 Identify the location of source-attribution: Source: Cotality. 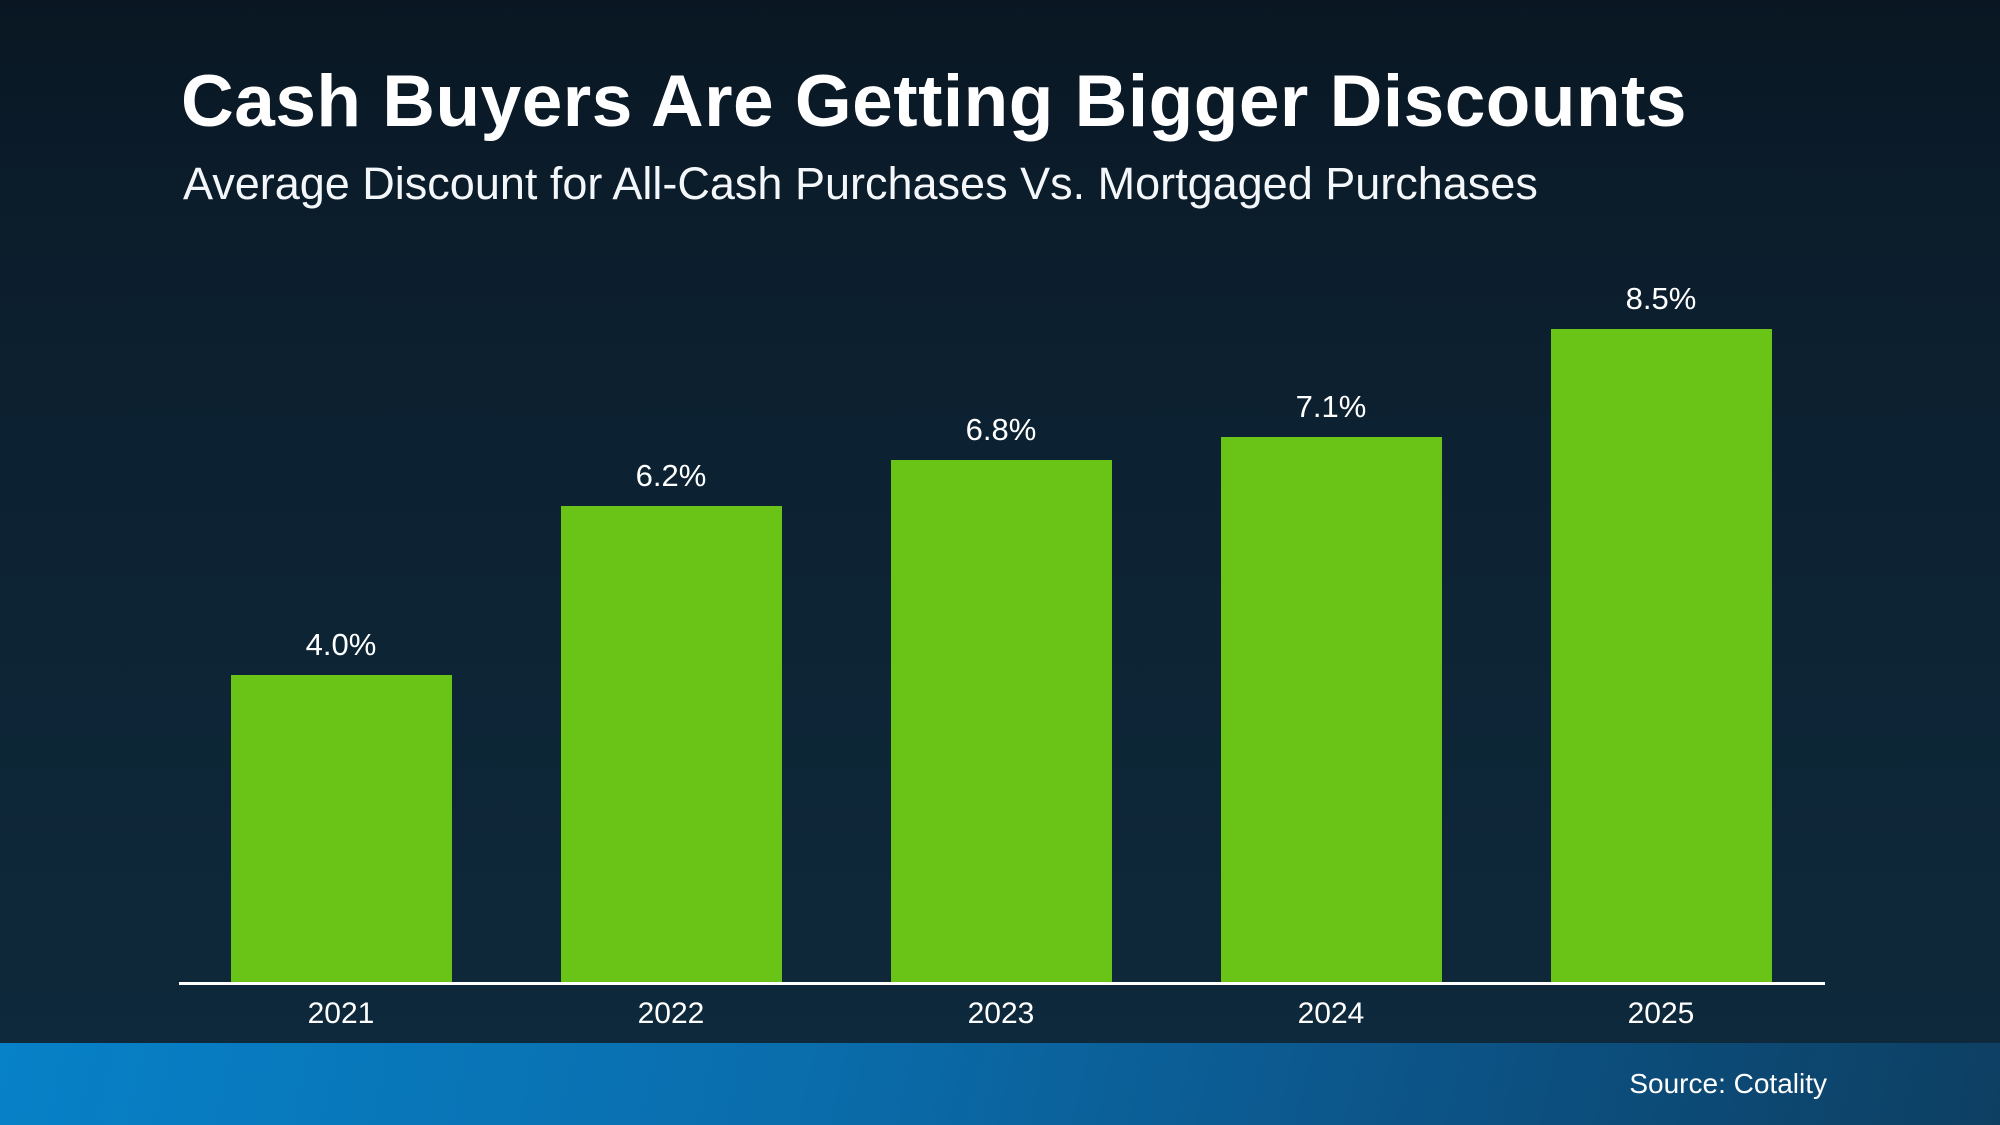
(1728, 1083).